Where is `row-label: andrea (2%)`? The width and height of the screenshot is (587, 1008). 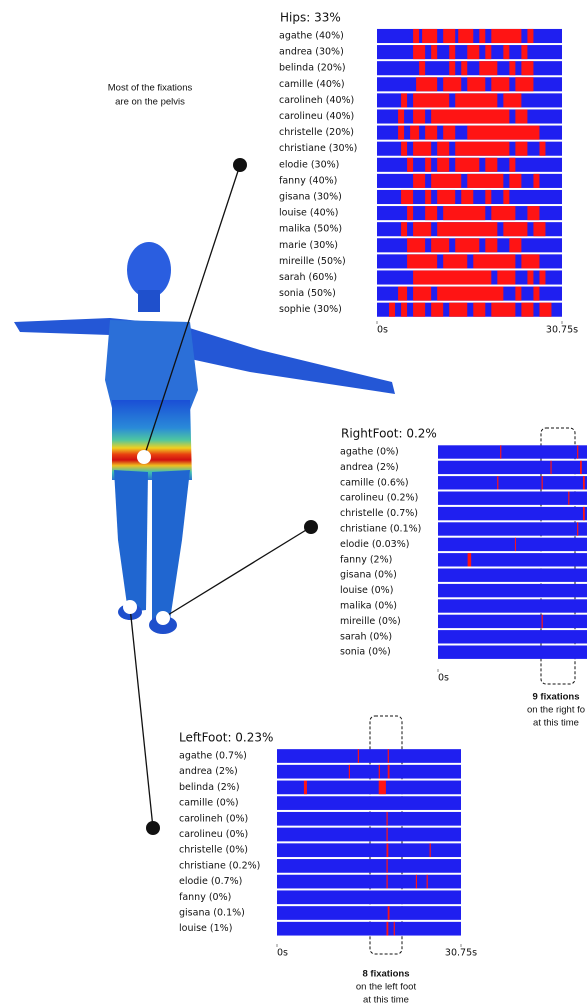
row-label: andrea (2%) is located at coordinates (369, 467).